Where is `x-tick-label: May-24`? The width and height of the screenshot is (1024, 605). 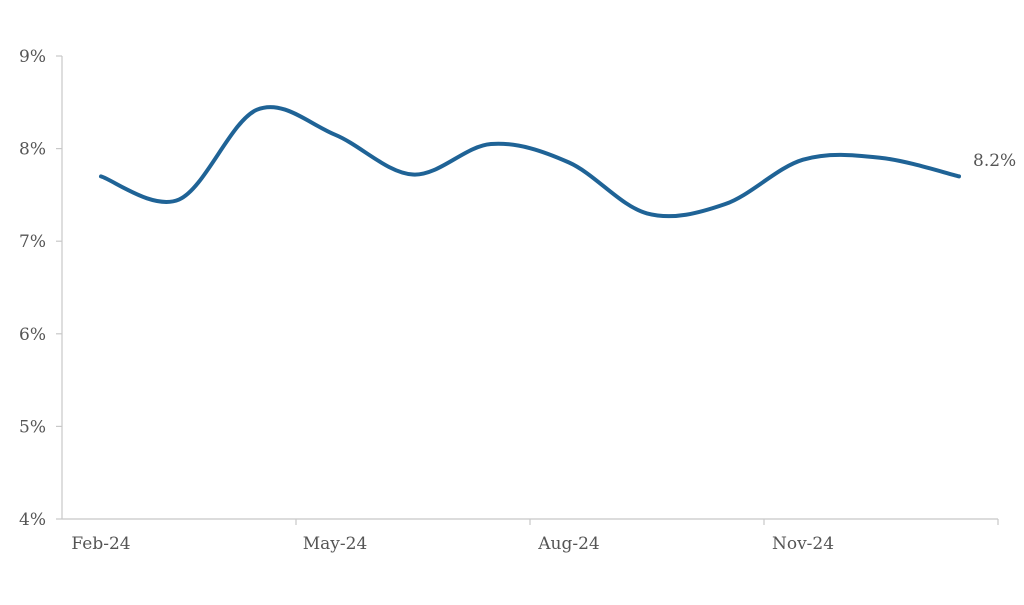 x-tick-label: May-24 is located at coordinates (335, 544).